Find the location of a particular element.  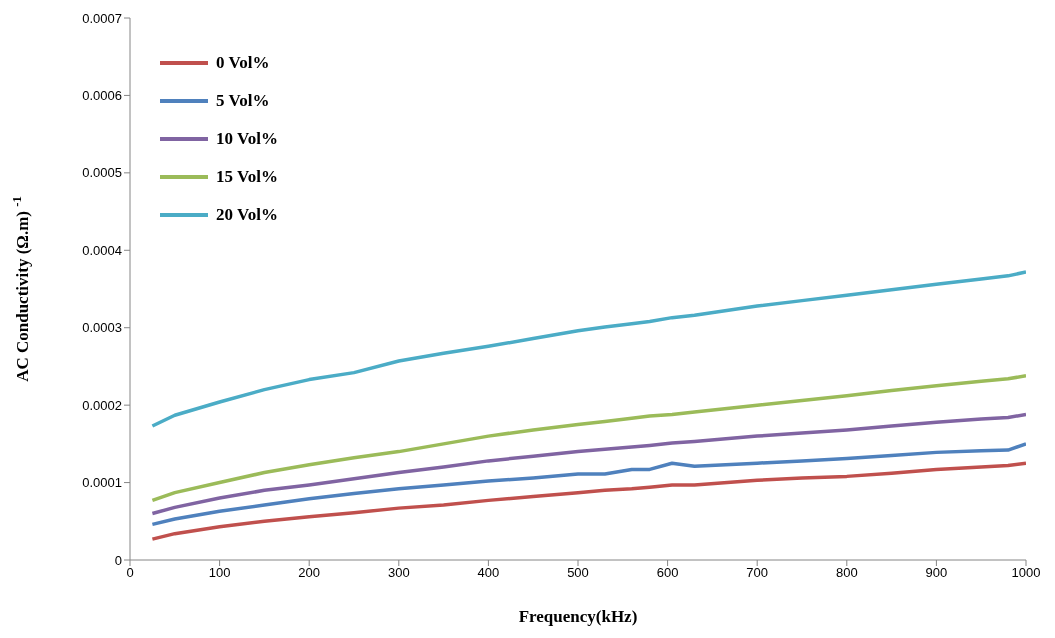

legend-label: 20 Vol% is located at coordinates (247, 215).